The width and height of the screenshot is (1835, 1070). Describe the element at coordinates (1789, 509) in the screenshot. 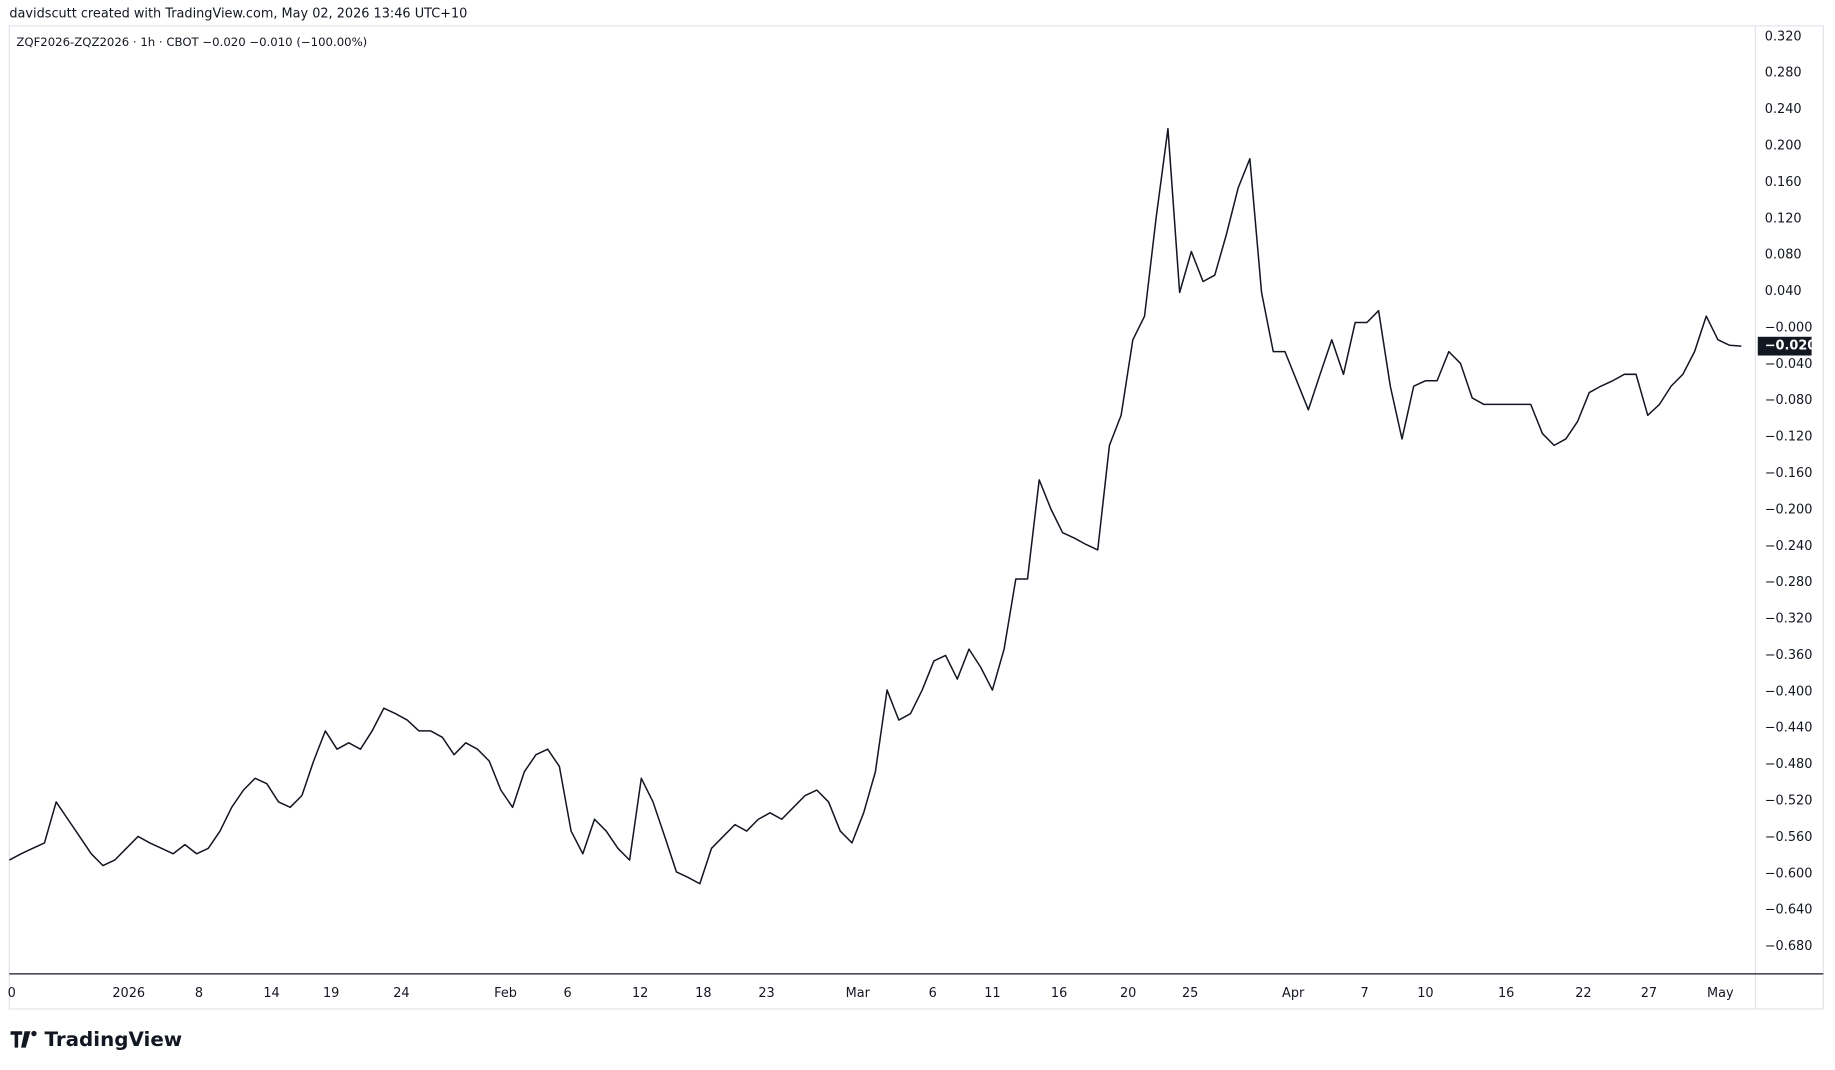

I see `y-tick-label: −0.200` at that location.